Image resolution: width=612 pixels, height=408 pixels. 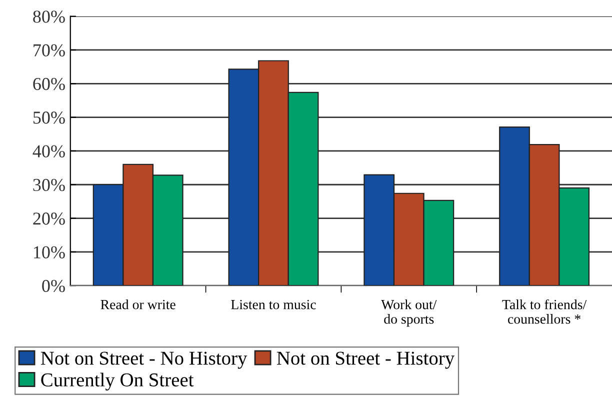 What do you see at coordinates (49, 50) in the screenshot?
I see `y-tick-label: 70%` at bounding box center [49, 50].